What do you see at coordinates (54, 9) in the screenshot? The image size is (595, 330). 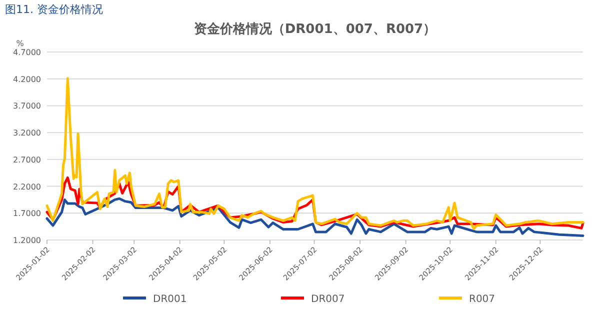 I see `caption: 图11. 资金价格情况` at bounding box center [54, 9].